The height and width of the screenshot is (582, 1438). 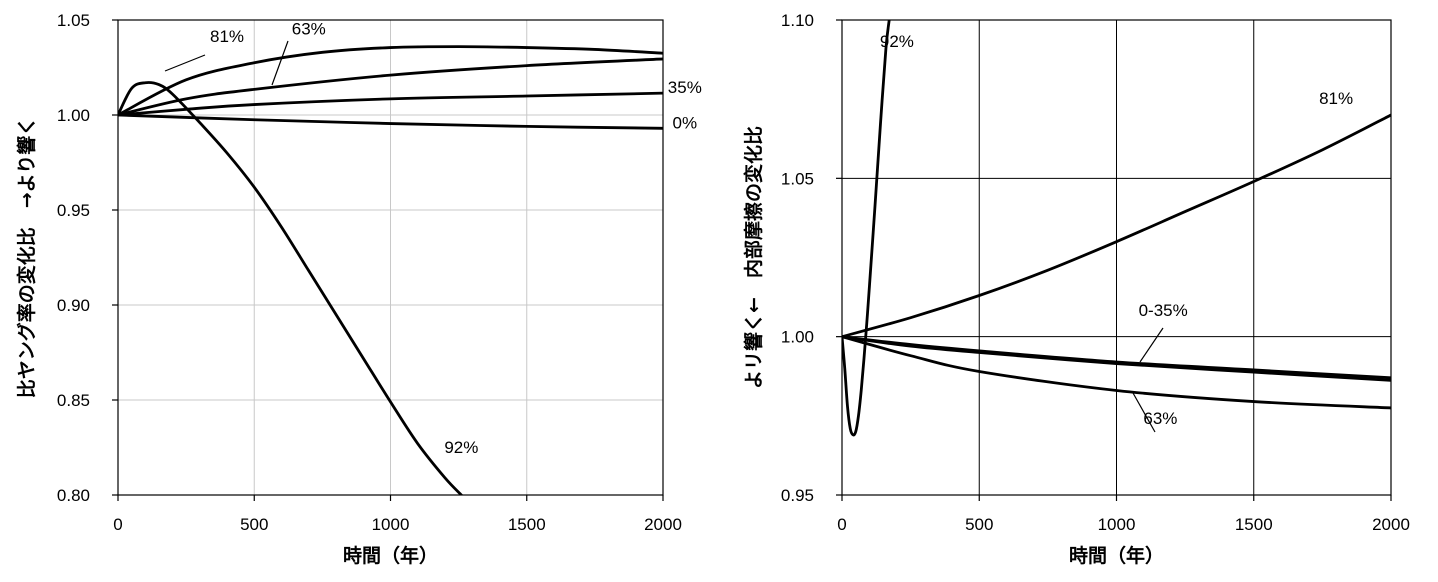 What do you see at coordinates (685, 87) in the screenshot?
I see `series-annotation-label: 35%` at bounding box center [685, 87].